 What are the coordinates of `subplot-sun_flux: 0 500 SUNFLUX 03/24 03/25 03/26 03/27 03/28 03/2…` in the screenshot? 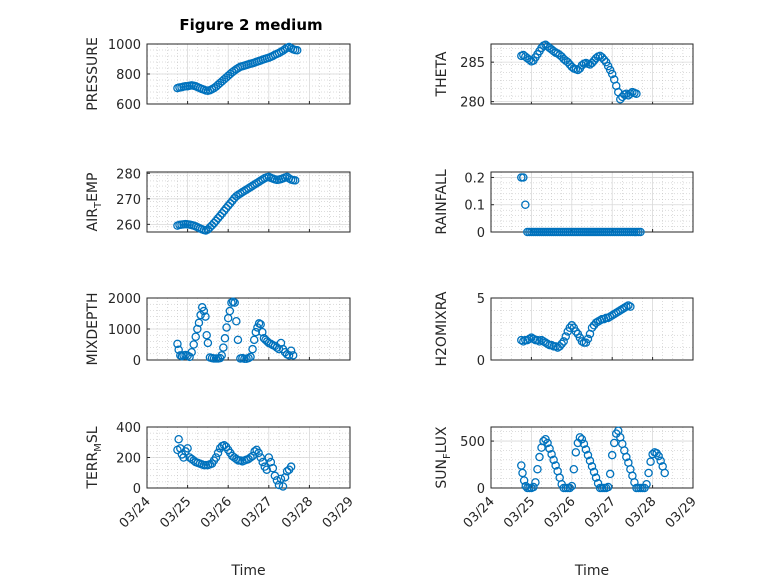 It's located at (567, 502).